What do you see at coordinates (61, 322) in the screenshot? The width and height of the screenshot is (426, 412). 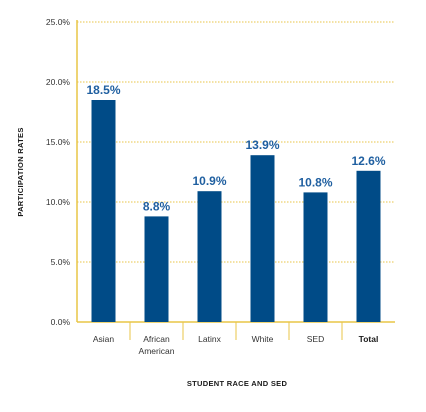 I see `y-tick-label: 0.0%` at bounding box center [61, 322].